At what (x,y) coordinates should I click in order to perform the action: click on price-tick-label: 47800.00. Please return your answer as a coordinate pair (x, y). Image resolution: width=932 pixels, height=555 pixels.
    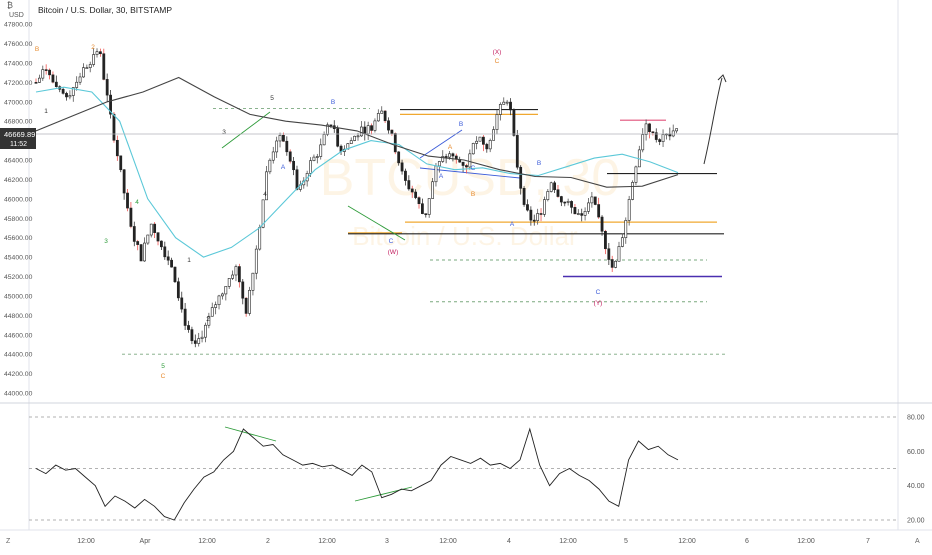
    Looking at the image, I should click on (18, 25).